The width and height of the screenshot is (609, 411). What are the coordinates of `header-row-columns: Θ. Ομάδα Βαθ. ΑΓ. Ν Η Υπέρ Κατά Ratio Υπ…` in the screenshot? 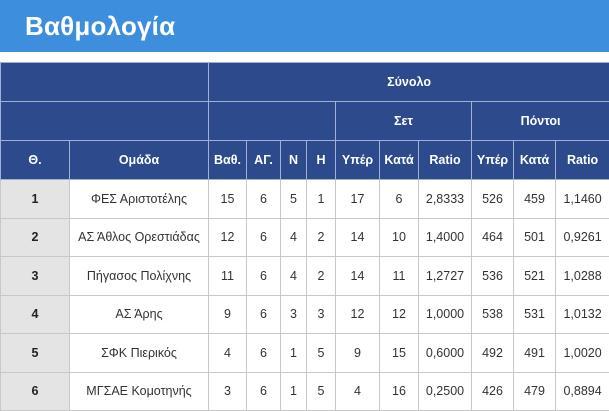 It's located at (304, 160).